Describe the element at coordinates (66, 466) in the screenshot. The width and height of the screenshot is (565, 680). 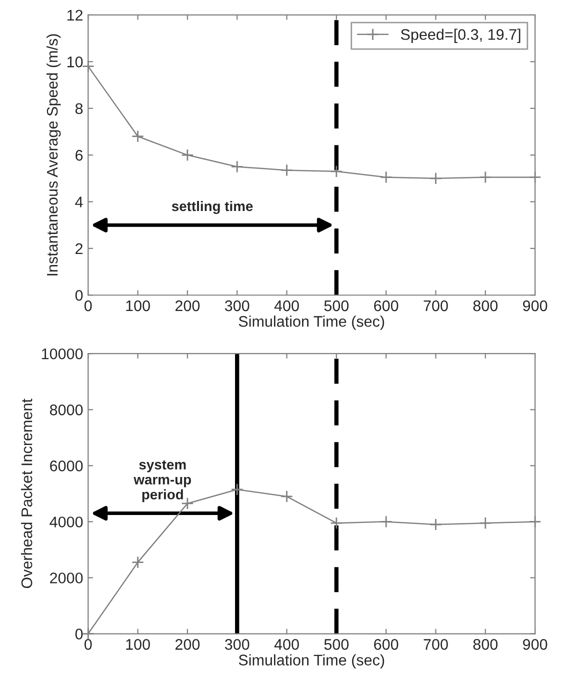
I see `y-tick-label: 6000` at that location.